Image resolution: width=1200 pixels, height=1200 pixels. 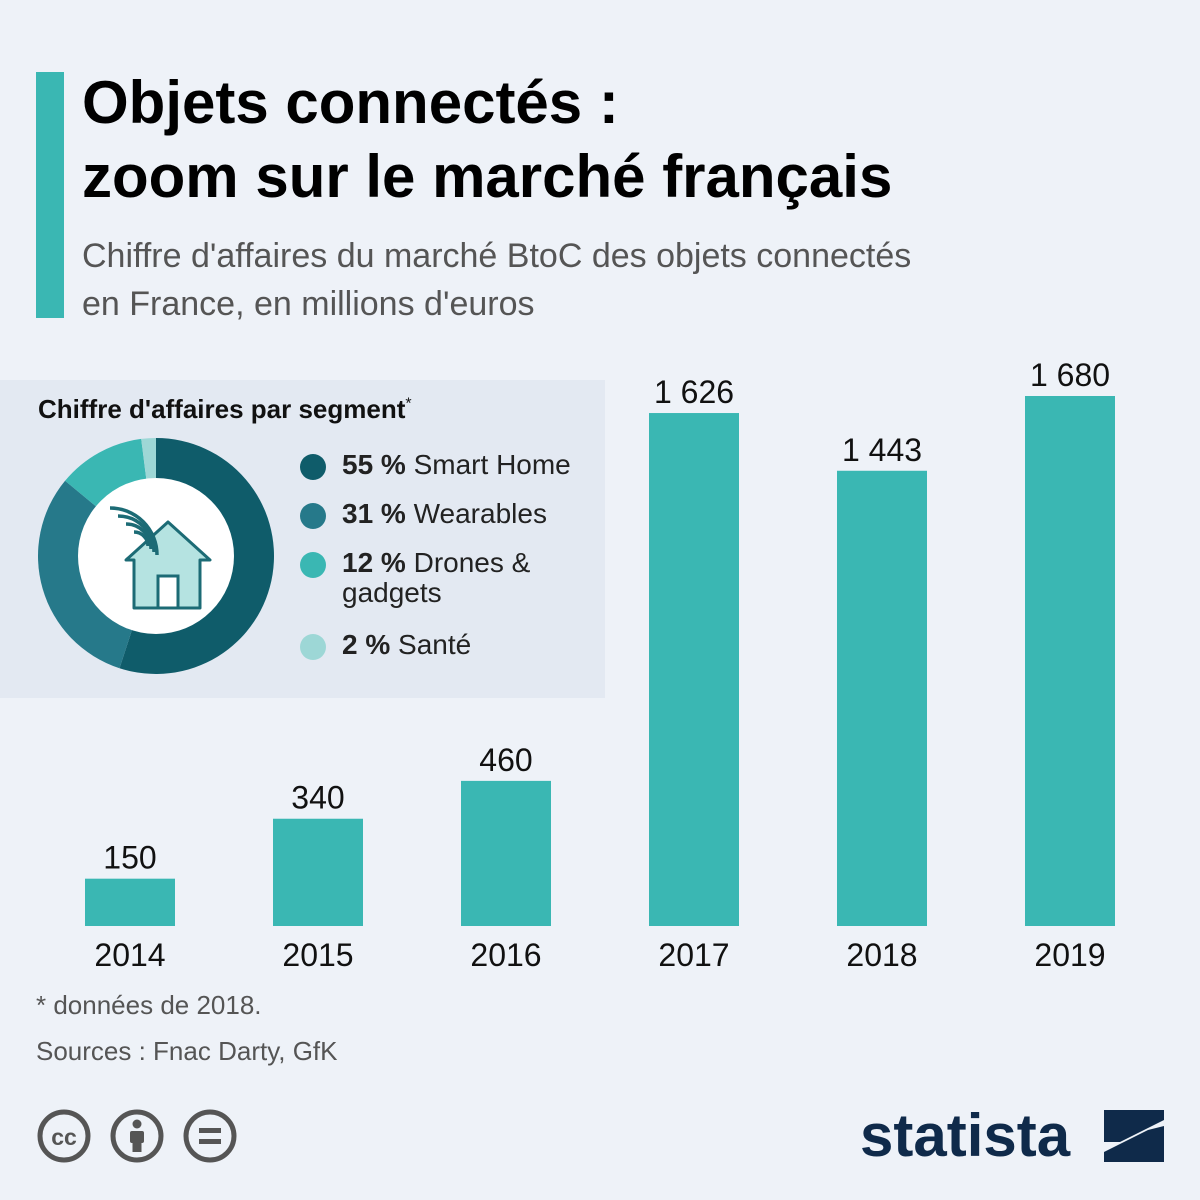 I want to click on title-line-2: zoom sur le marché français, so click(x=487, y=176).